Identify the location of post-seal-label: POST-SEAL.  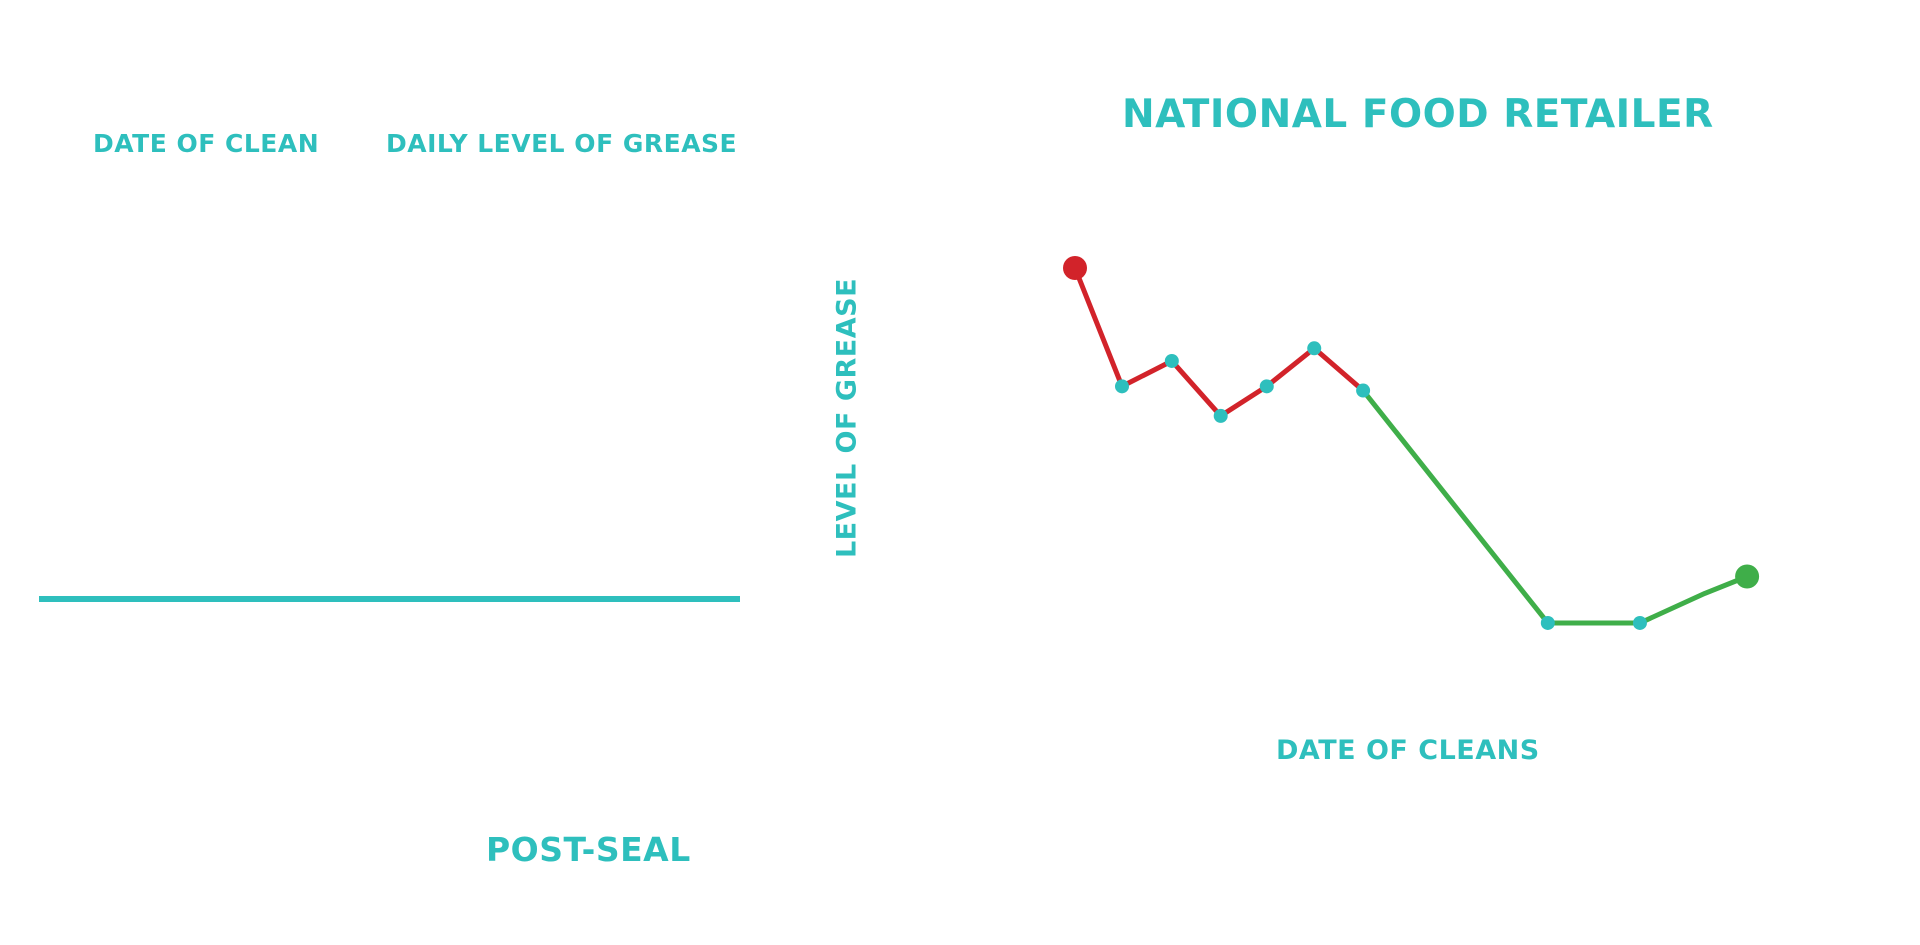
(588, 849).